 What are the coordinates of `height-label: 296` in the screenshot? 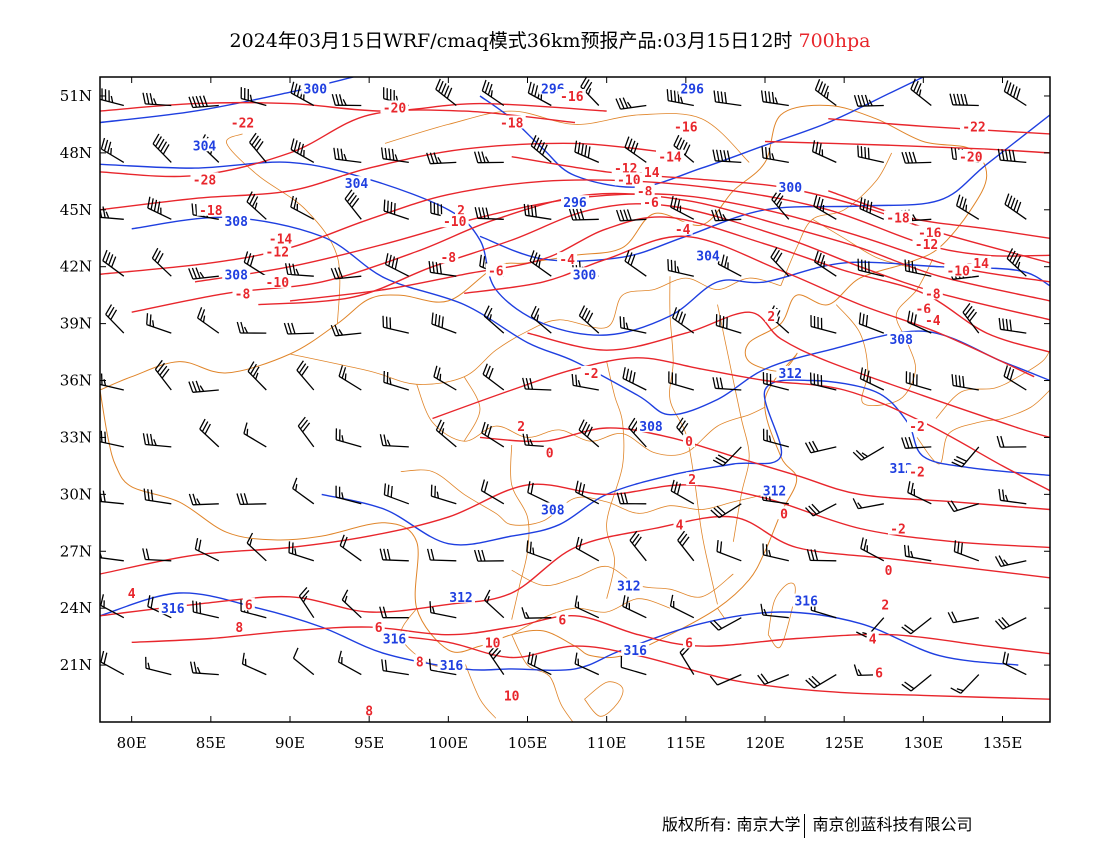 It's located at (692, 89).